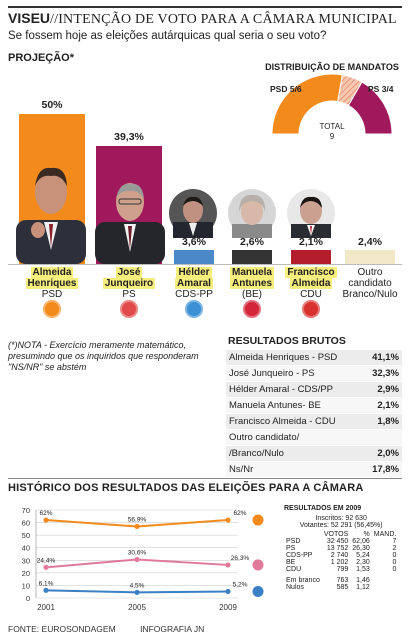 Image resolution: width=410 pixels, height=640 pixels. Describe the element at coordinates (272, 373) in the screenshot. I see `raw-results-label: José Junqueiro - PS` at that location.